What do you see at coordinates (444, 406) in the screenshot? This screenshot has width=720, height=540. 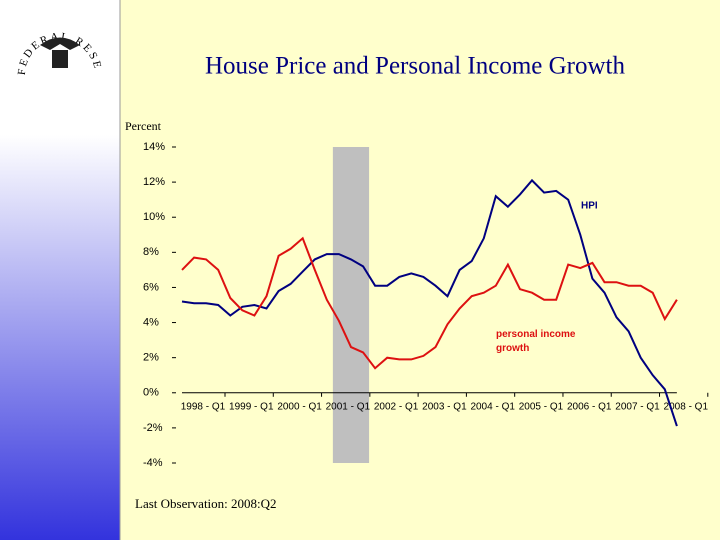 I see `x-tick-label: 2003 - Q1` at bounding box center [444, 406].